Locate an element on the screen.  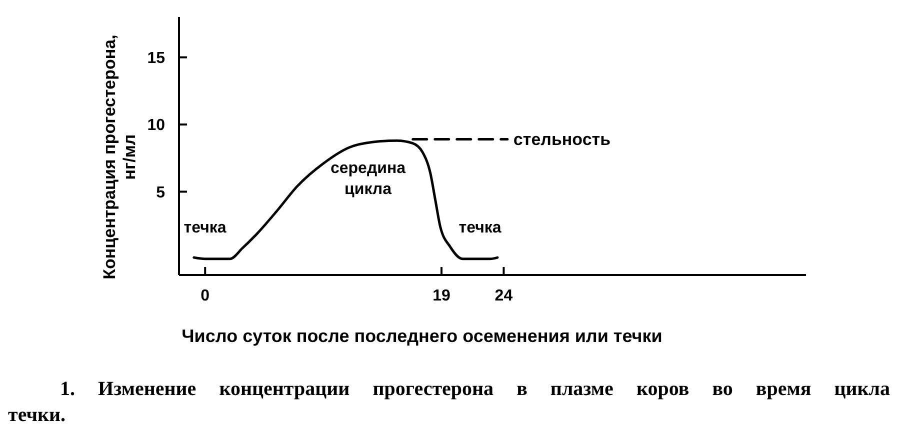
y-tick-label: 15 is located at coordinates (156, 58).